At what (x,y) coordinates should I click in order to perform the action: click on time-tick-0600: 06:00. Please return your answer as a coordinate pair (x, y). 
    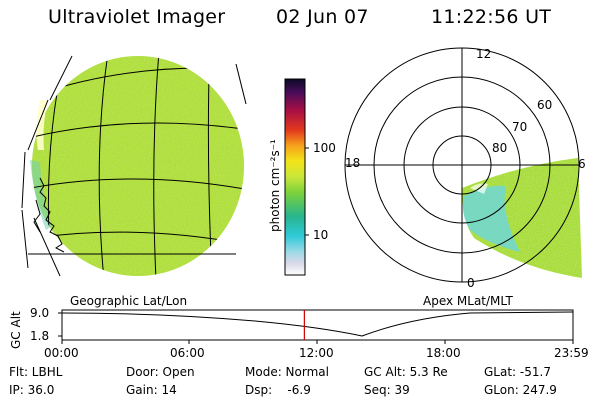
    Looking at the image, I should click on (187, 353).